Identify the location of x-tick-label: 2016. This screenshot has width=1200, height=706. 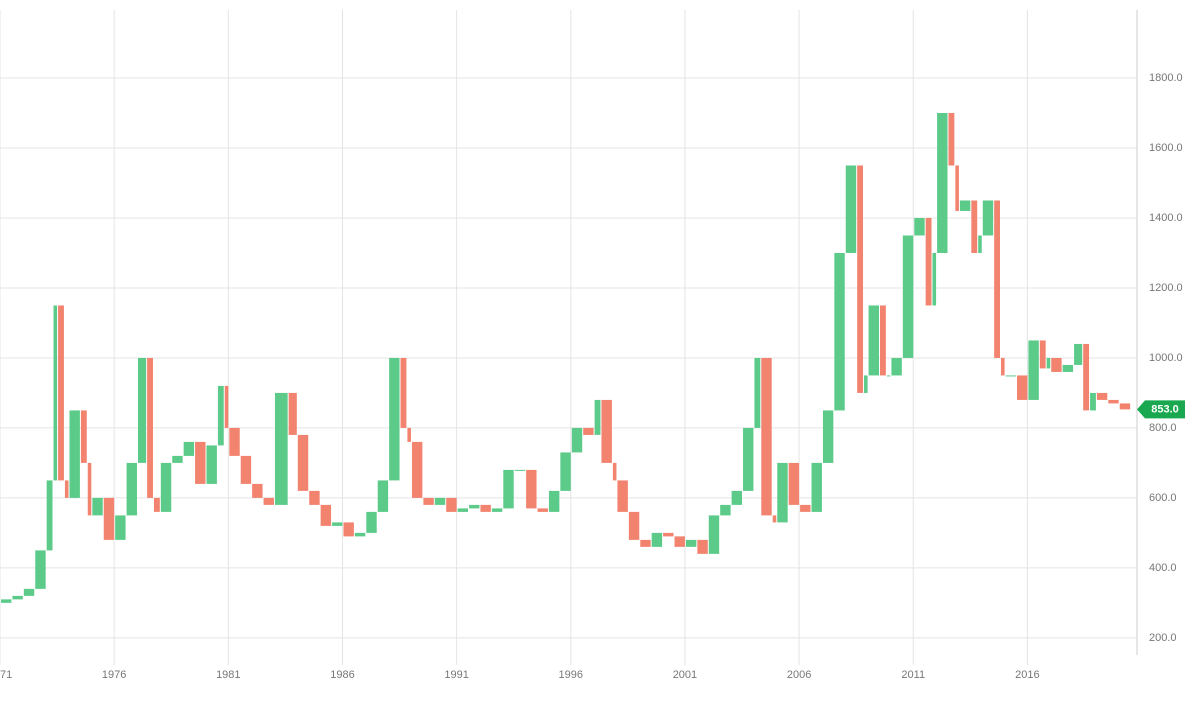
(1027, 675).